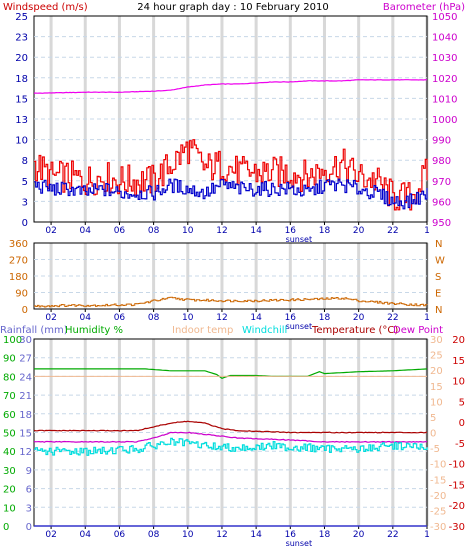 The image size is (468, 557). I want to click on dew-point-line, so click(230, 437).